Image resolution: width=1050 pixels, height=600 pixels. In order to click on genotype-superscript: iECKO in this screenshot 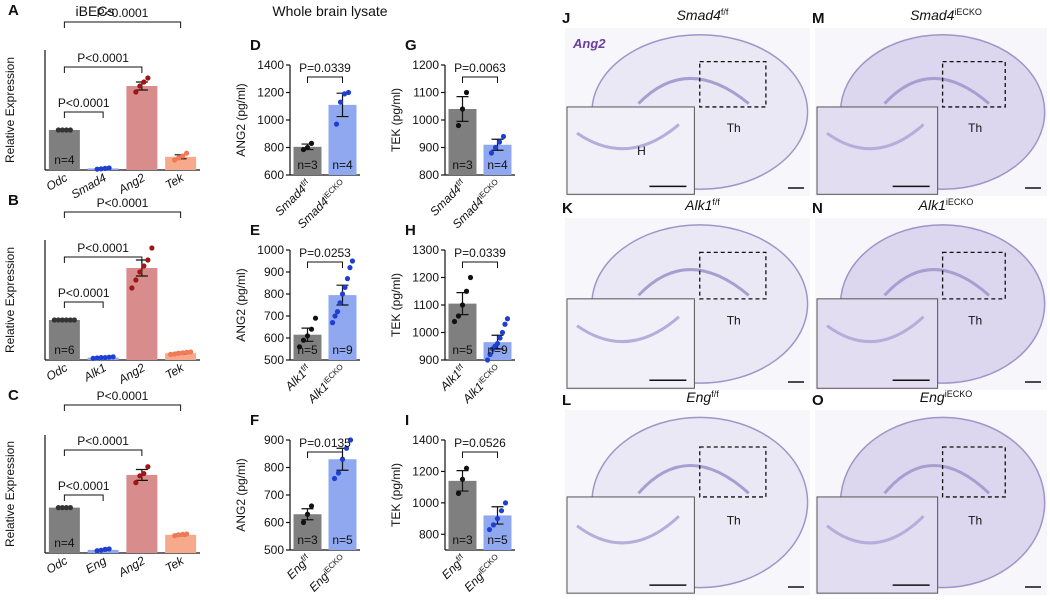, I will do `click(959, 394)`.